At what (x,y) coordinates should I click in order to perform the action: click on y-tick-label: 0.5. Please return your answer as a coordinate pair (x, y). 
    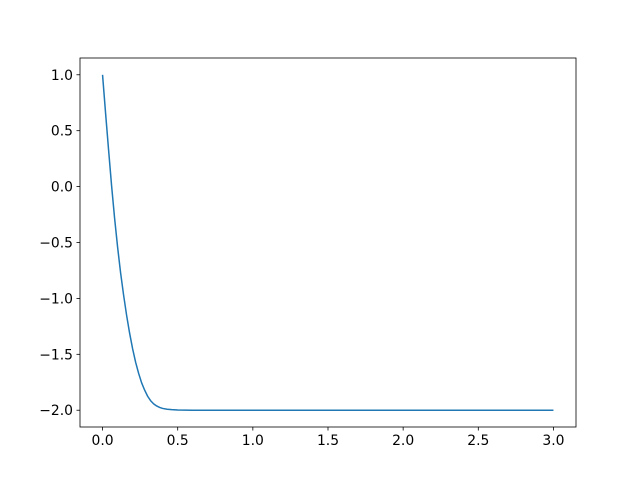
    Looking at the image, I should click on (62, 132).